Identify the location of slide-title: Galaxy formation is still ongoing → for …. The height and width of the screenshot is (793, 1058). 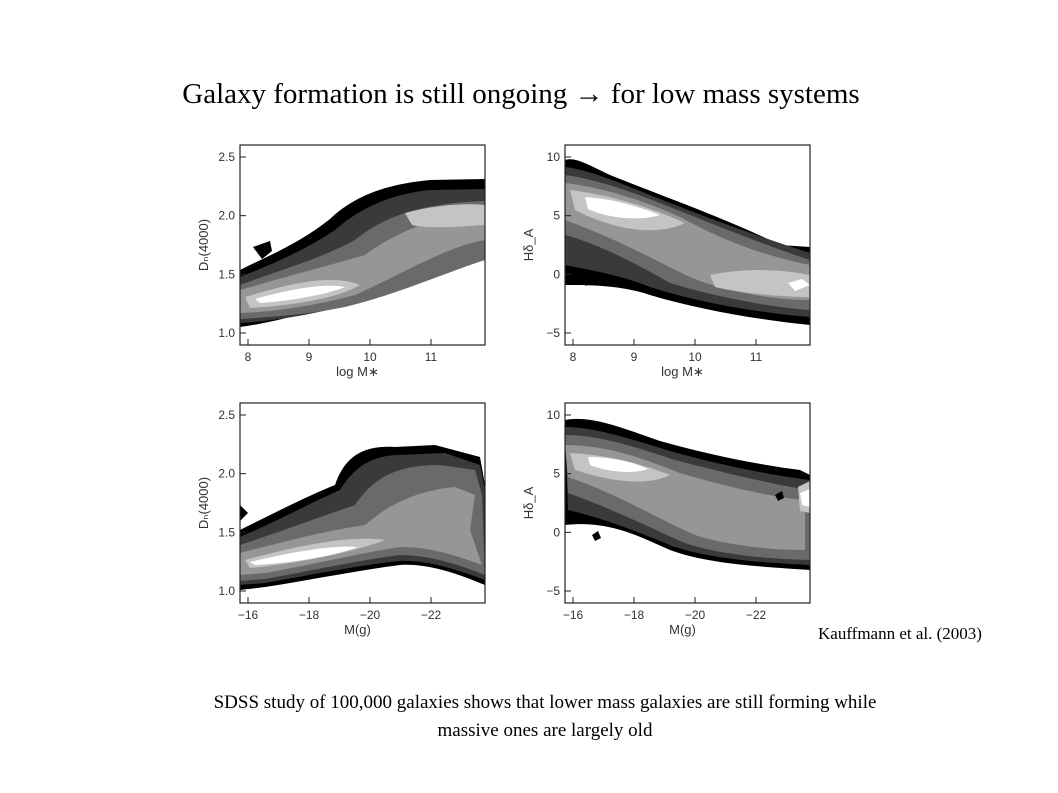
(521, 94).